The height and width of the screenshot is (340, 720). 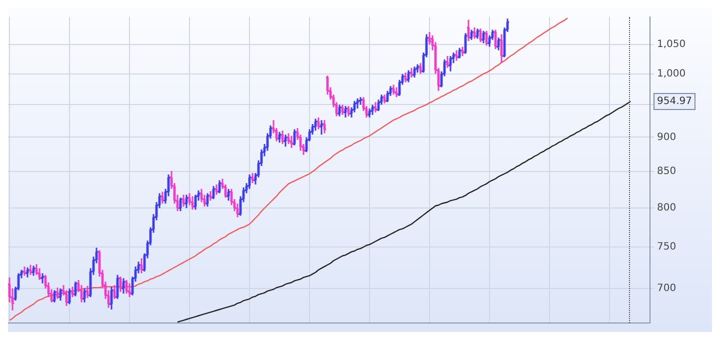 What do you see at coordinates (671, 44) in the screenshot?
I see `y-tick-label: 1,050` at bounding box center [671, 44].